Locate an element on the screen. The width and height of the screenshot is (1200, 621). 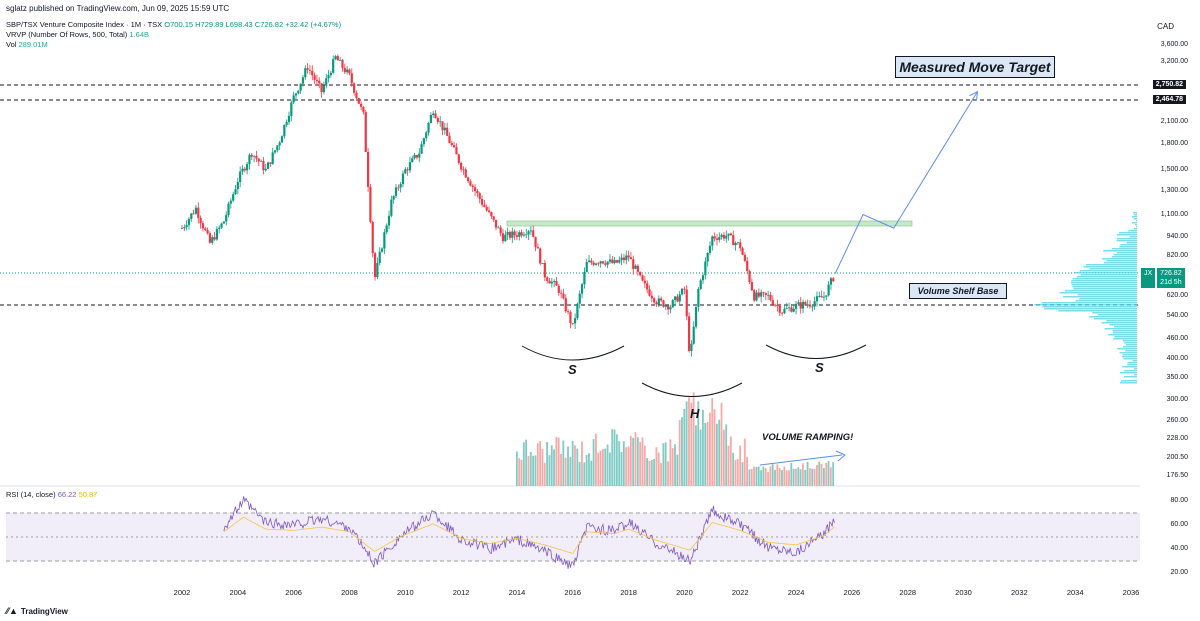
time-tick-label: 2028 is located at coordinates (908, 592).